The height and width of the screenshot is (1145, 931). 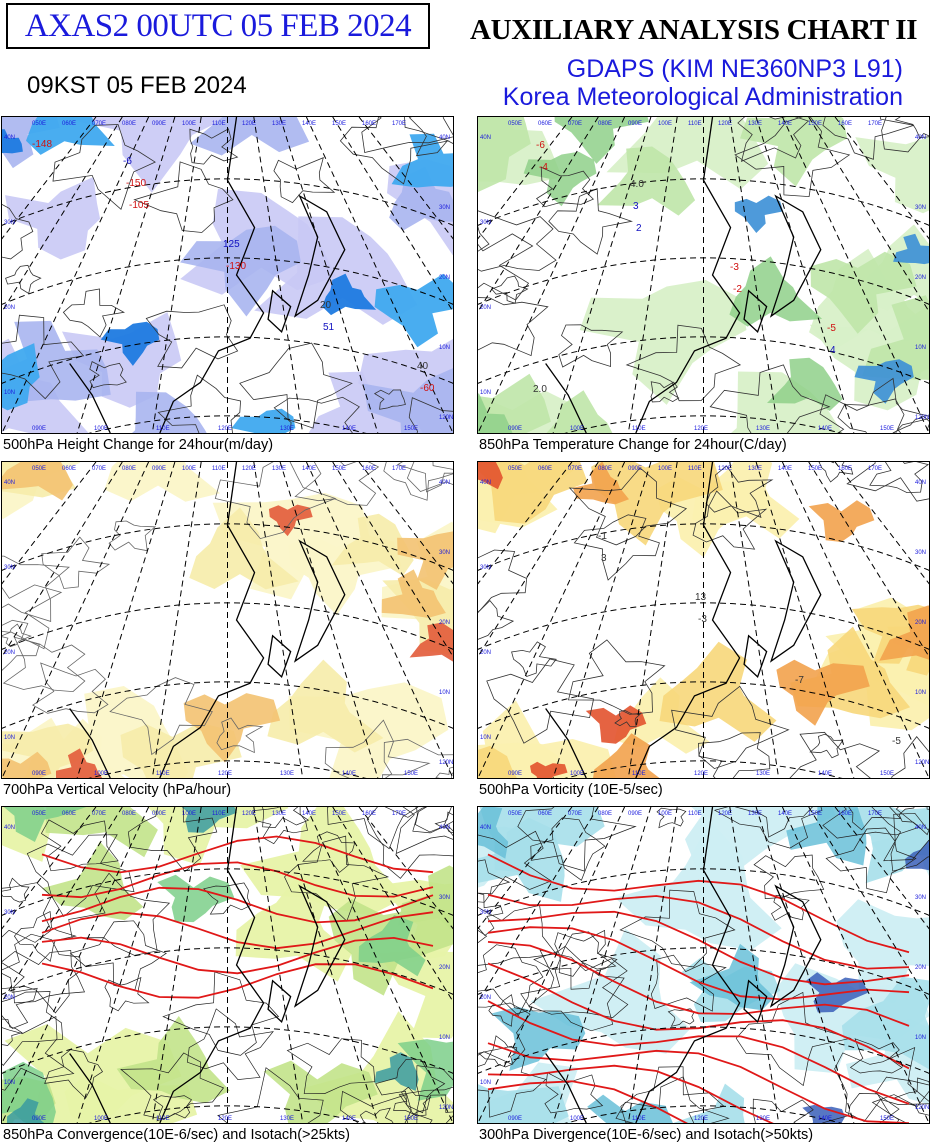 What do you see at coordinates (684, 267) in the screenshot?
I see `value-labels: -4 2 -2 4 -6 3 -3 -5 2.0 4.0` at bounding box center [684, 267].